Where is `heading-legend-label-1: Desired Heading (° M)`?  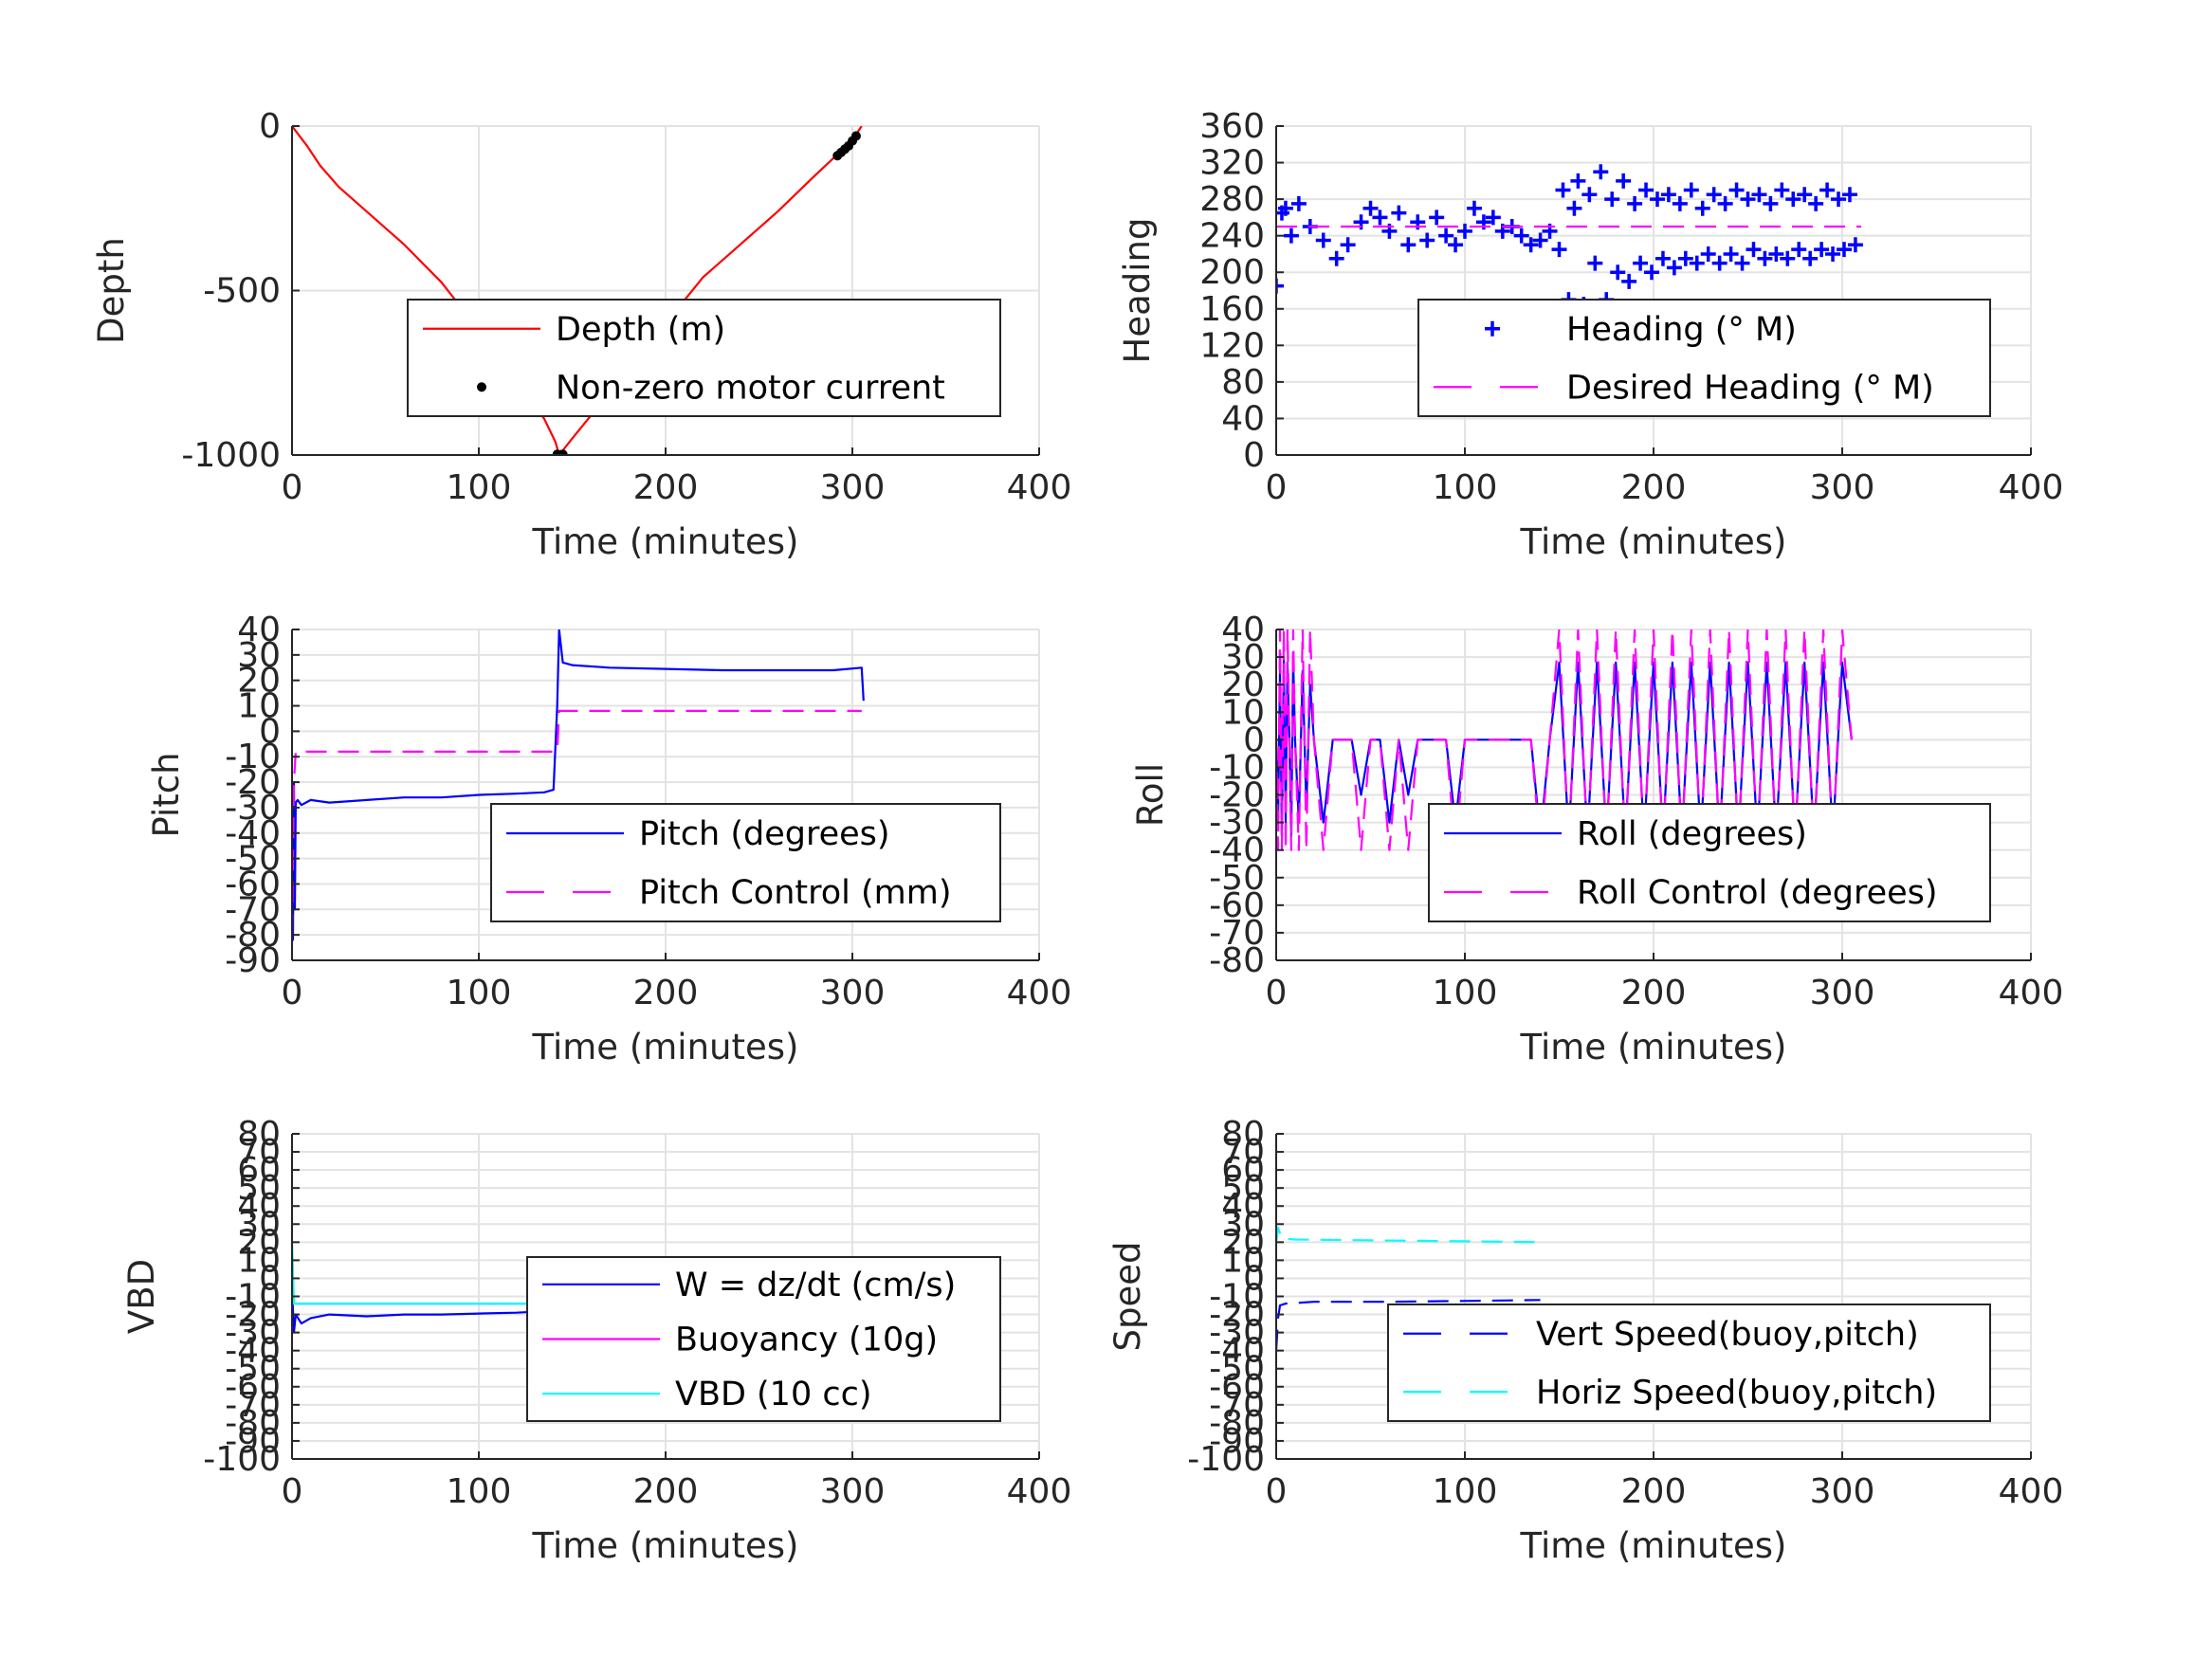
heading-legend-label-1: Desired Heading (° M) is located at coordinates (1750, 388).